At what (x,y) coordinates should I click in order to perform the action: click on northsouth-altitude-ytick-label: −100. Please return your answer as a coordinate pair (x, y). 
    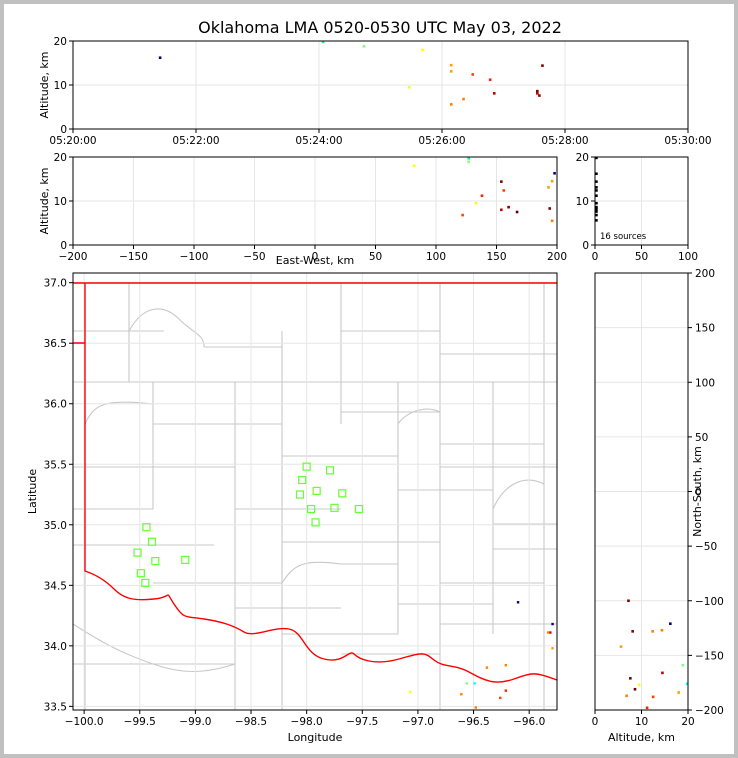
    Looking at the image, I should click on (709, 602).